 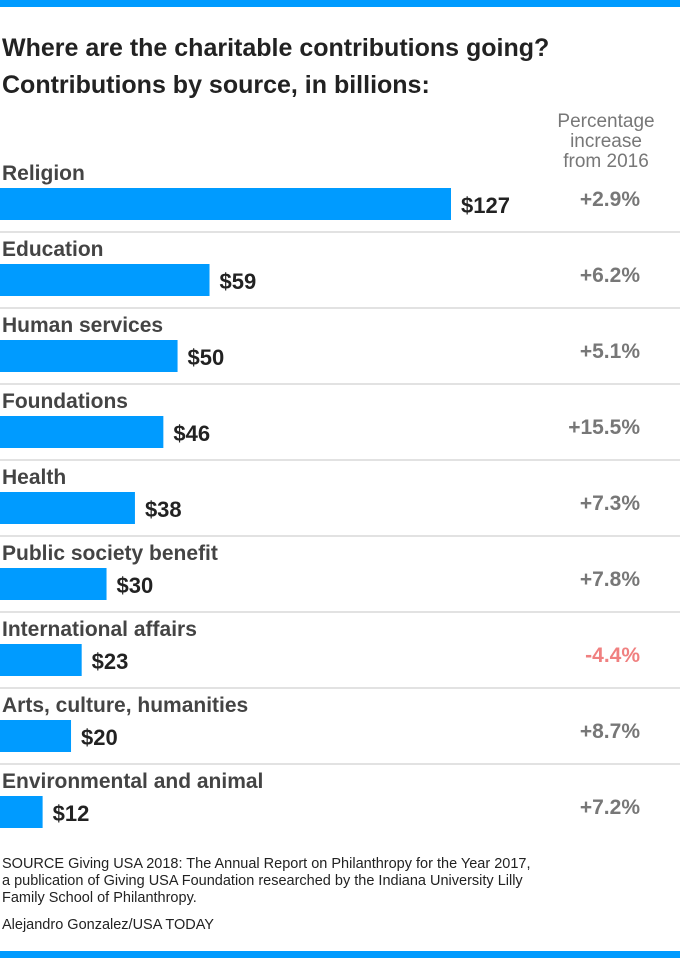 I want to click on pct-header-line-1: Percentage, so click(x=606, y=121).